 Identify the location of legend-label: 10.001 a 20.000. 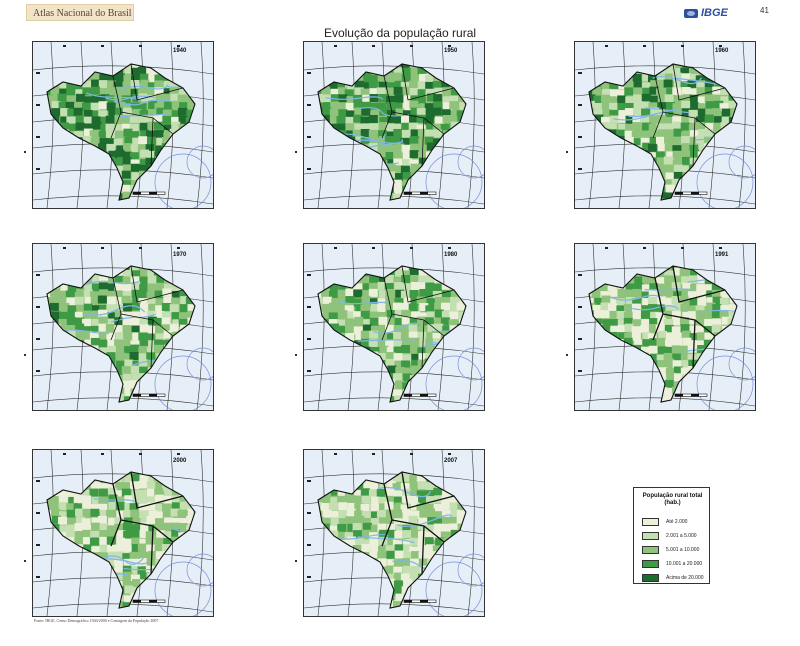
(684, 563).